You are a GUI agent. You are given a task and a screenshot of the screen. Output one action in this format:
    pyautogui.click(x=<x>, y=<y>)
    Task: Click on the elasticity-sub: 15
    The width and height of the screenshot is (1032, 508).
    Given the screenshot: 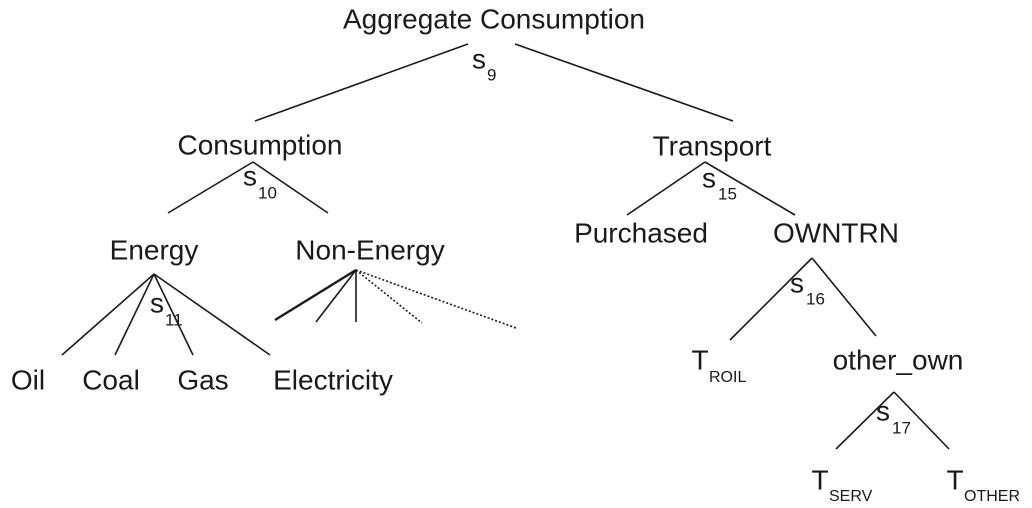 What is the action you would take?
    pyautogui.click(x=727, y=193)
    